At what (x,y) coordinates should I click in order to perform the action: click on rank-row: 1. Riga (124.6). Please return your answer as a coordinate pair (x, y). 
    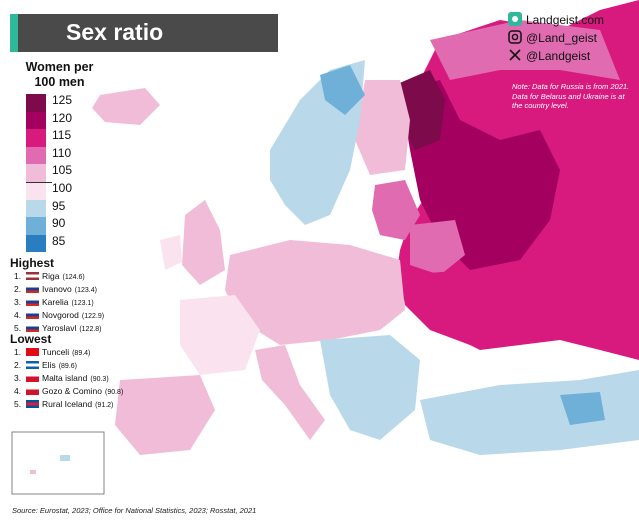
    Looking at the image, I should click on (49, 276).